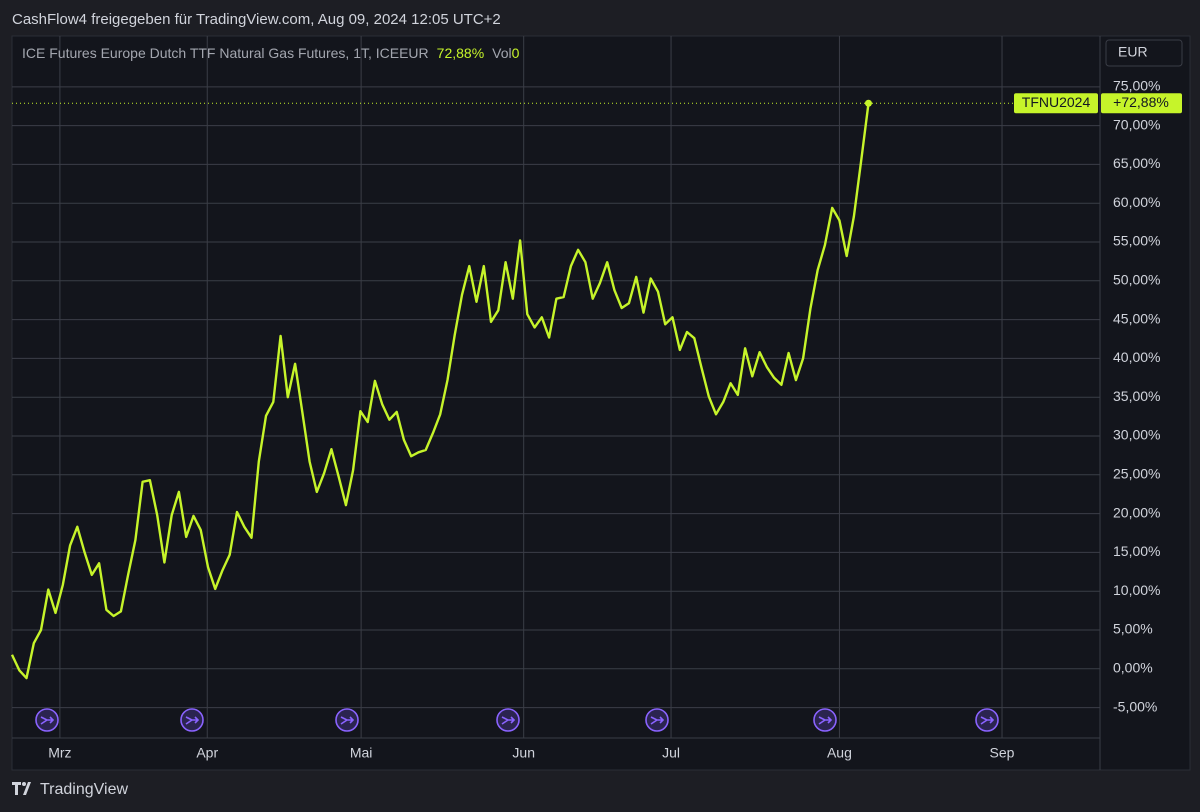 The width and height of the screenshot is (1200, 812). Describe the element at coordinates (1002, 753) in the screenshot. I see `x-tick-label: Sep` at that location.